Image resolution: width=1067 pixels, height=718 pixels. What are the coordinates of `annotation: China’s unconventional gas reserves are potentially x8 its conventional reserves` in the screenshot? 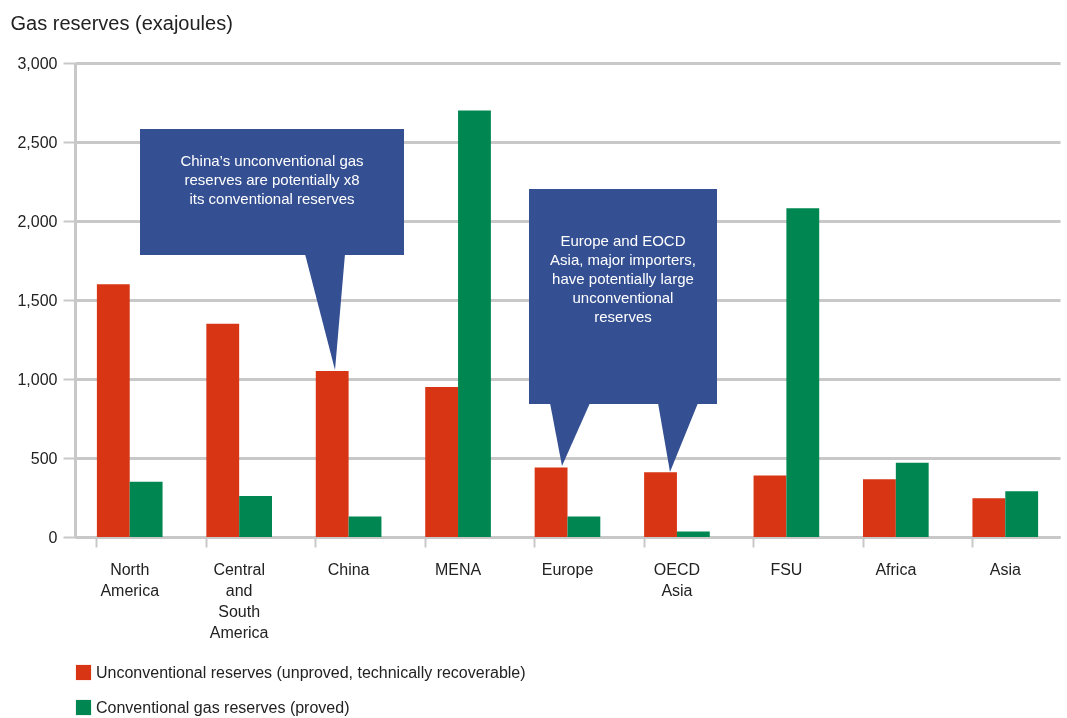 It's located at (272, 179).